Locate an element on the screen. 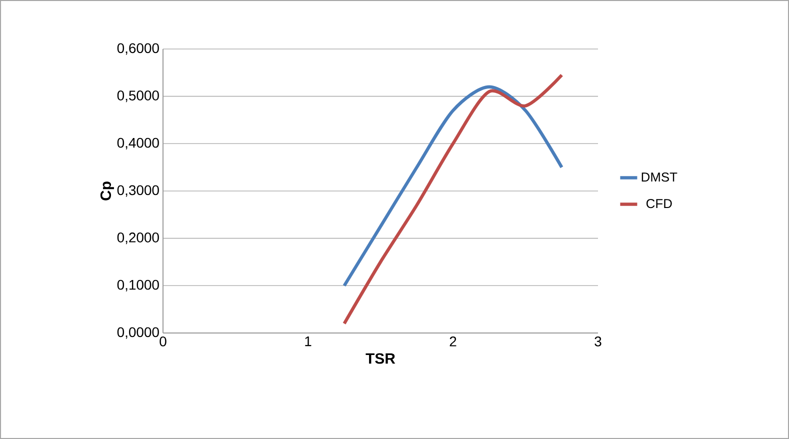  x-axis-title: TSR is located at coordinates (381, 358).